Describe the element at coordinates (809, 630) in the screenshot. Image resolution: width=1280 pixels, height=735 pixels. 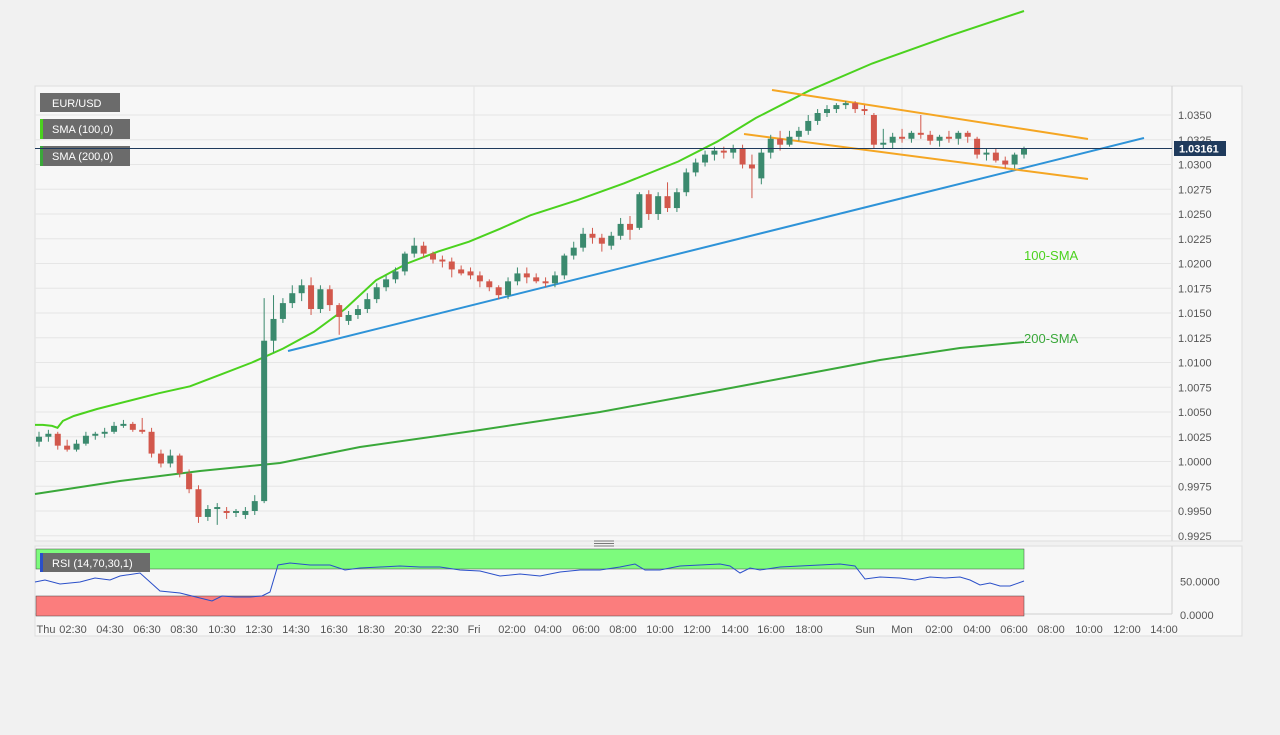
I see `time-tick-label: 18:00` at that location.